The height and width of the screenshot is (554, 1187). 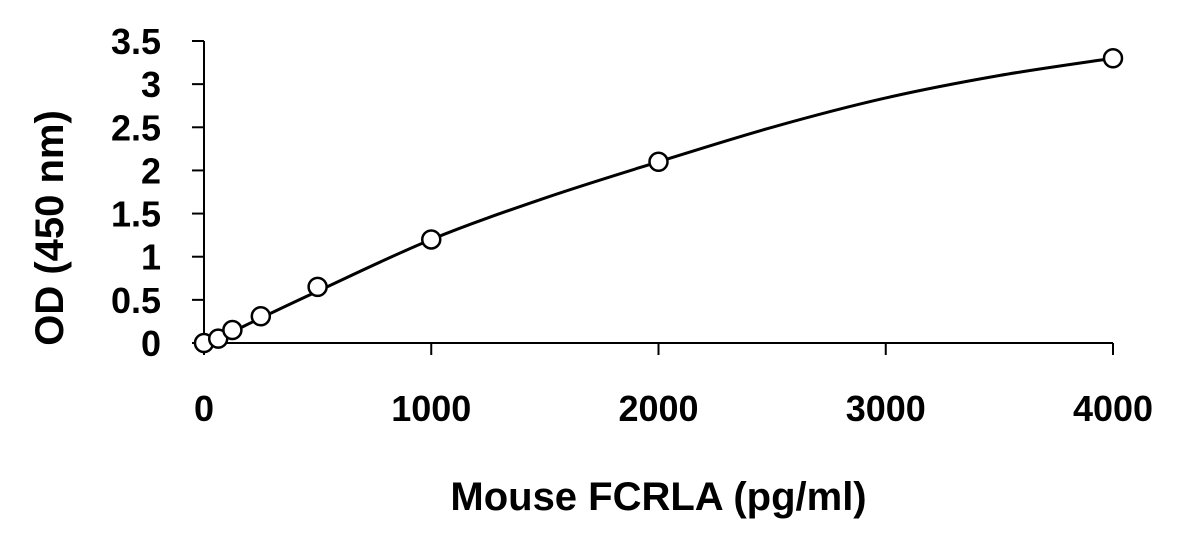 What do you see at coordinates (151, 84) in the screenshot?
I see `y-tick-label: 3` at bounding box center [151, 84].